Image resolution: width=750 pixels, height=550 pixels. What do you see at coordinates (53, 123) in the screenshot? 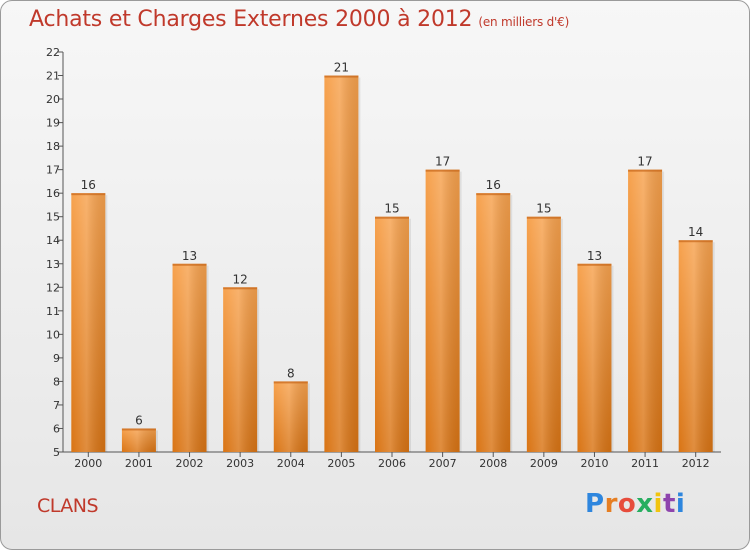
I see `y-tick-label: 19` at bounding box center [53, 123].